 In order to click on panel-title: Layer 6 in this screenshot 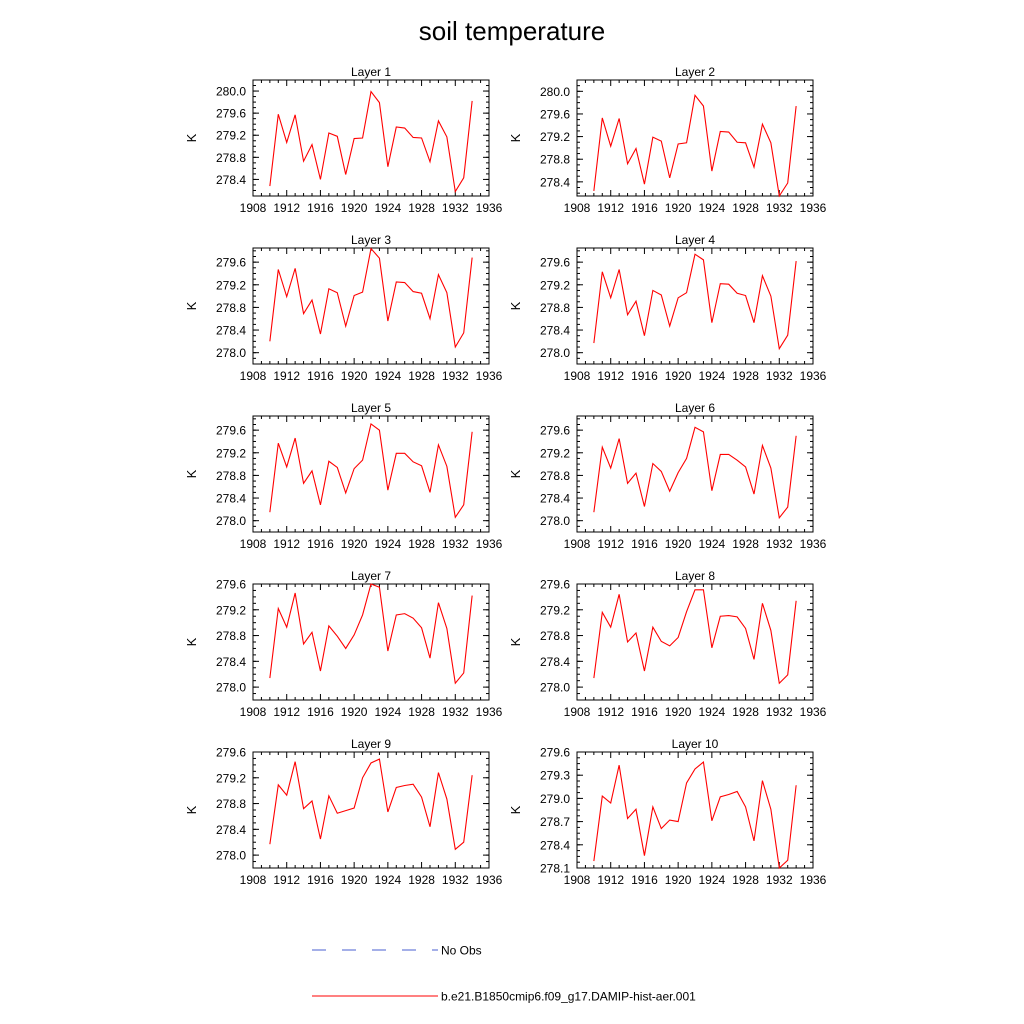, I will do `click(695, 408)`.